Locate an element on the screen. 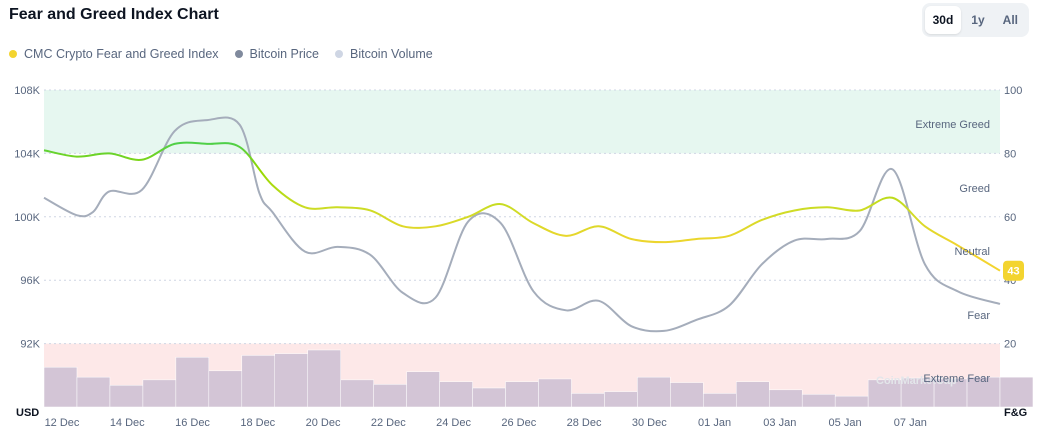 This screenshot has width=1047, height=444. zone-label-greed: Greed is located at coordinates (974, 189).